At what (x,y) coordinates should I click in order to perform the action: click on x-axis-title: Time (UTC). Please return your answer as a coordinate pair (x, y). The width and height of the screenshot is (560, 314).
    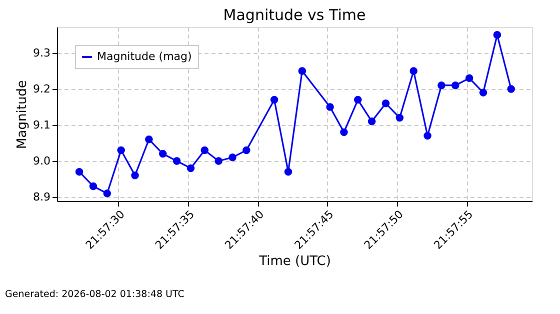
    Looking at the image, I should click on (294, 262).